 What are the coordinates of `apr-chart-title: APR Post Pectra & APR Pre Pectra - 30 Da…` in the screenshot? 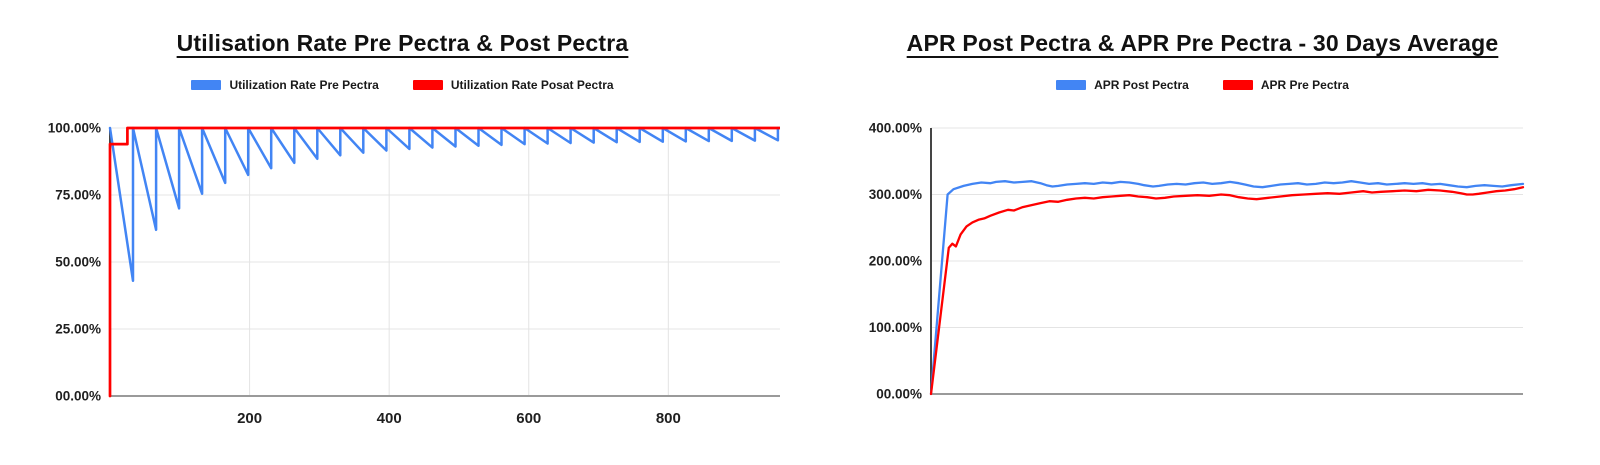 It's located at (1202, 43).